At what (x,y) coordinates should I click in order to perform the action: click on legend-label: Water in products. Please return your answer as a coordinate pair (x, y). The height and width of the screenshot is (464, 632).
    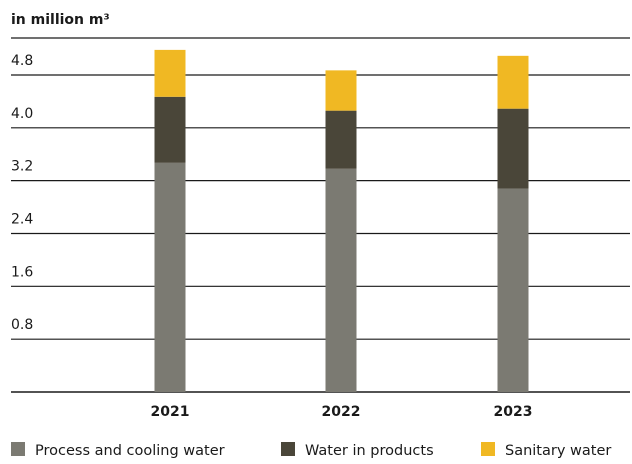
    Looking at the image, I should click on (369, 451).